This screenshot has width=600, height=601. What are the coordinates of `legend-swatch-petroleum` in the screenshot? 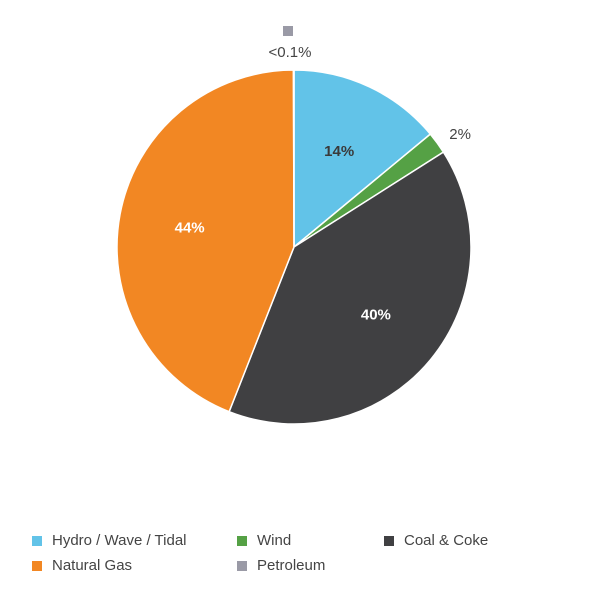 It's located at (242, 565).